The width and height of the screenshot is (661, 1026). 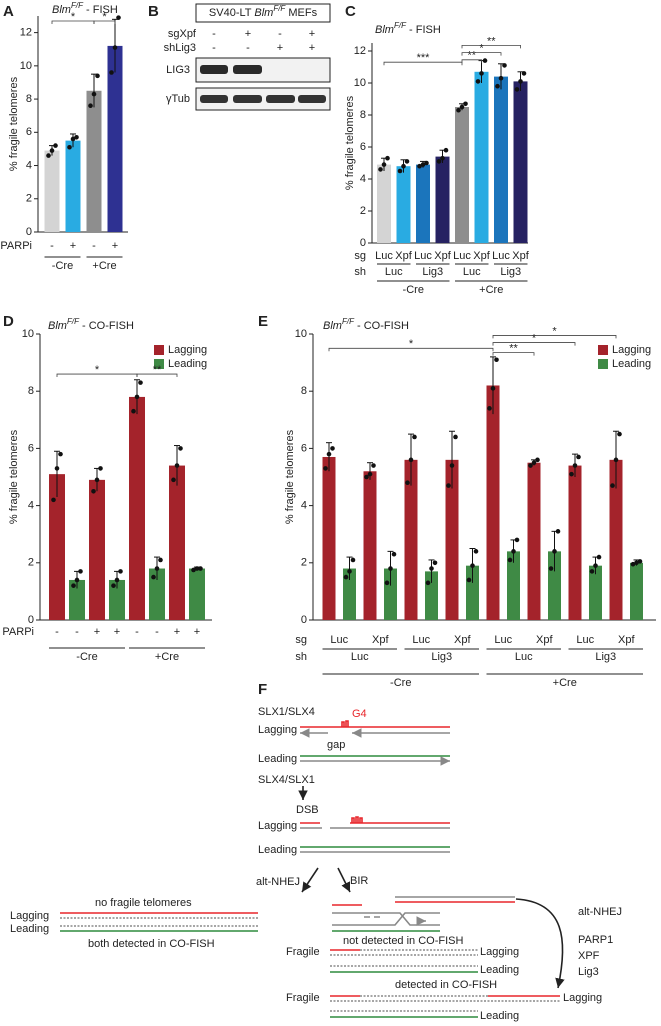 I want to click on diagram-label: Fragile, so click(x=303, y=952).